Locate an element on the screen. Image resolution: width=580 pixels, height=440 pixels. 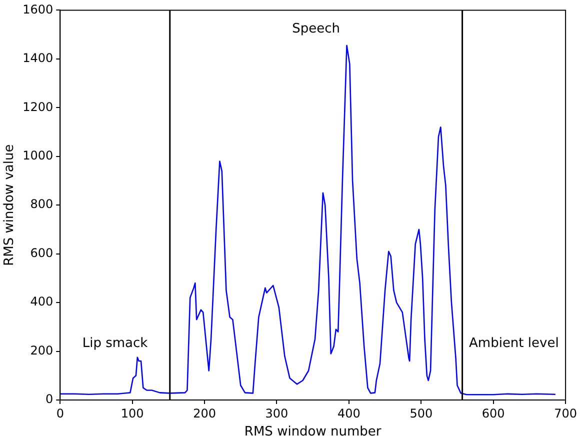
y-tick-label: 0 is located at coordinates (50, 399).